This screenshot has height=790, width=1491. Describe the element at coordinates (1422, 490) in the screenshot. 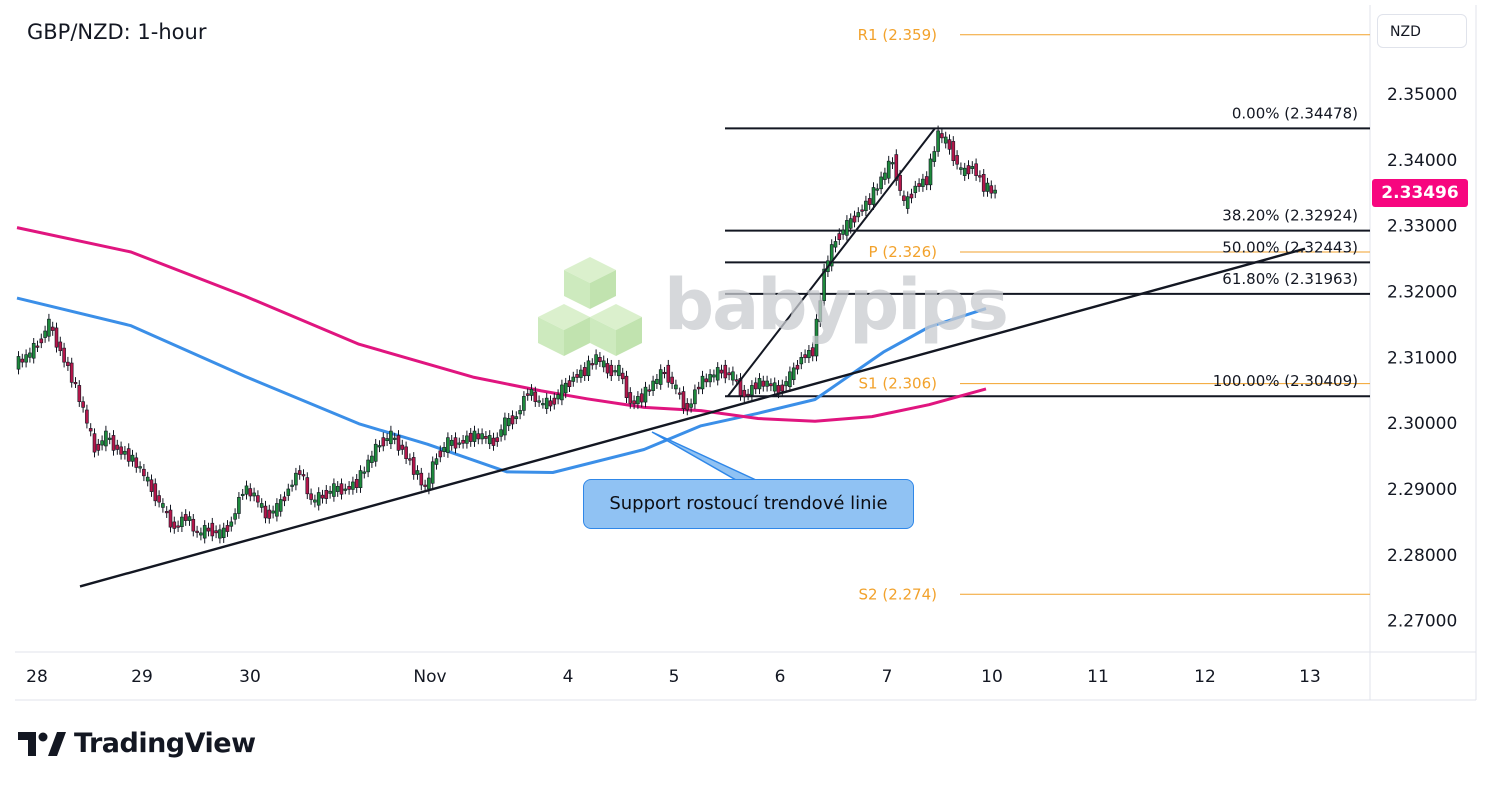

I see `y-tick-label: 2.29000` at that location.